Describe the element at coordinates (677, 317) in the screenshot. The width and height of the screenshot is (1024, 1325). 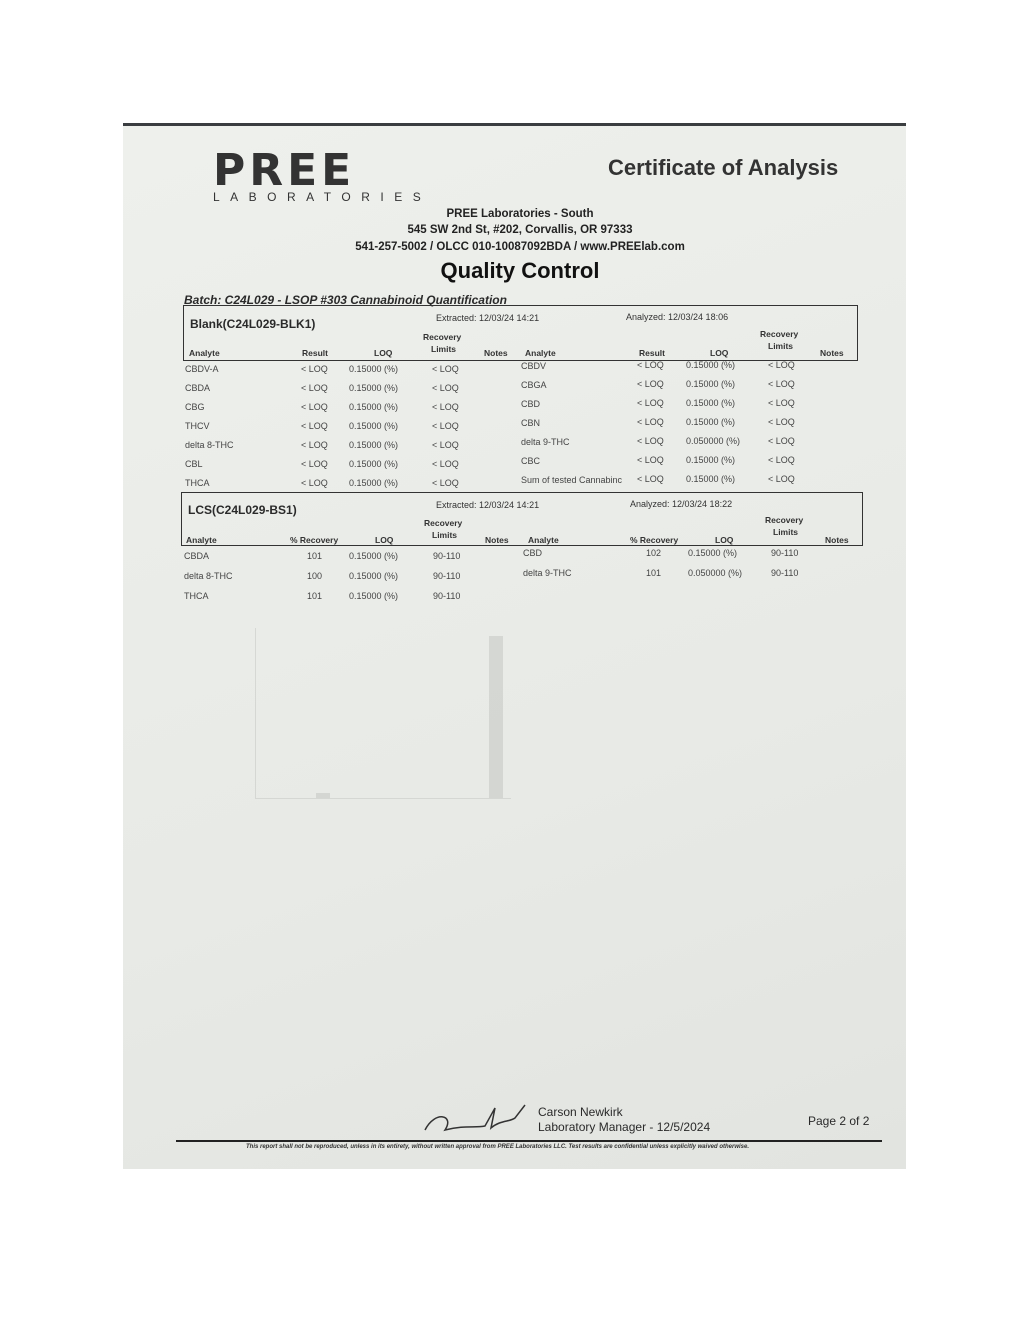
I see `blank-analyzed: Analyzed: 12/03/24 18:06` at that location.